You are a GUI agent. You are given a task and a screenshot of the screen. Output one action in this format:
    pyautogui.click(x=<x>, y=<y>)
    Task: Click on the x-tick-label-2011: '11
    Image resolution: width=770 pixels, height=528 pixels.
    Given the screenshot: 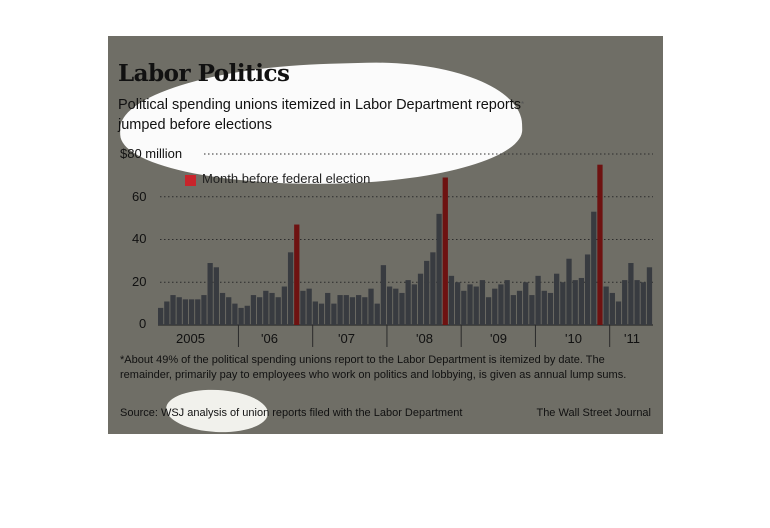 What is the action you would take?
    pyautogui.click(x=632, y=338)
    